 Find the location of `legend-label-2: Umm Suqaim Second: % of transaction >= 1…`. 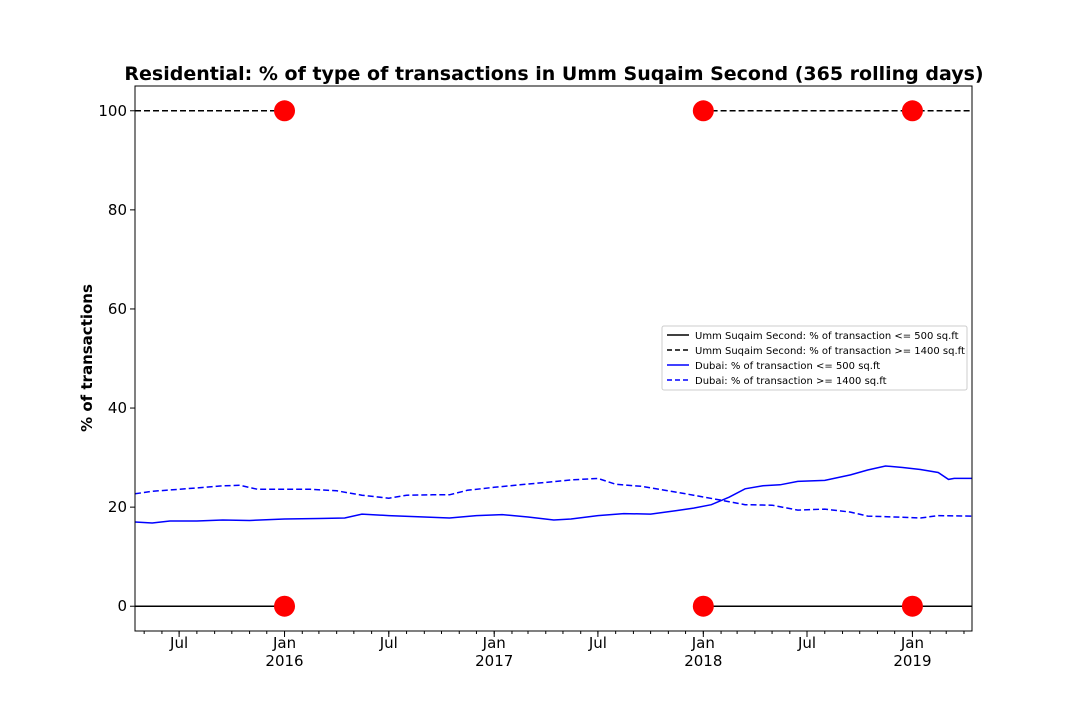

legend-label-2: Umm Suqaim Second: % of transaction >= 1… is located at coordinates (830, 351).